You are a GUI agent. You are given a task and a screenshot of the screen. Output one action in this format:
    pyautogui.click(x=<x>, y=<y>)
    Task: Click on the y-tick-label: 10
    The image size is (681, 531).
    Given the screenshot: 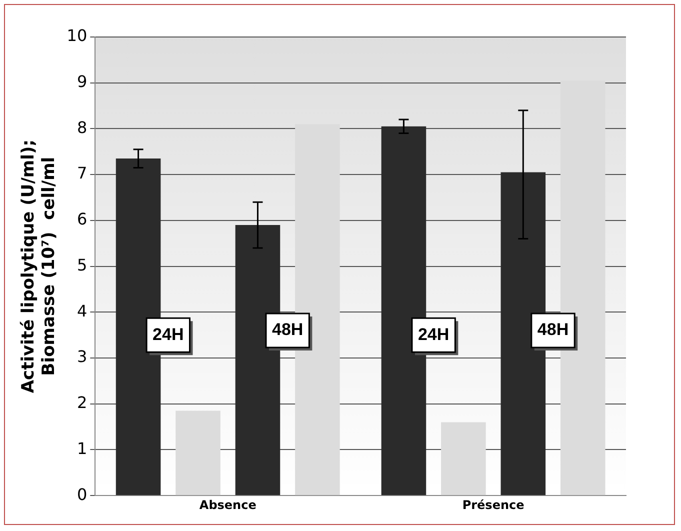 What is the action you would take?
    pyautogui.click(x=77, y=36)
    